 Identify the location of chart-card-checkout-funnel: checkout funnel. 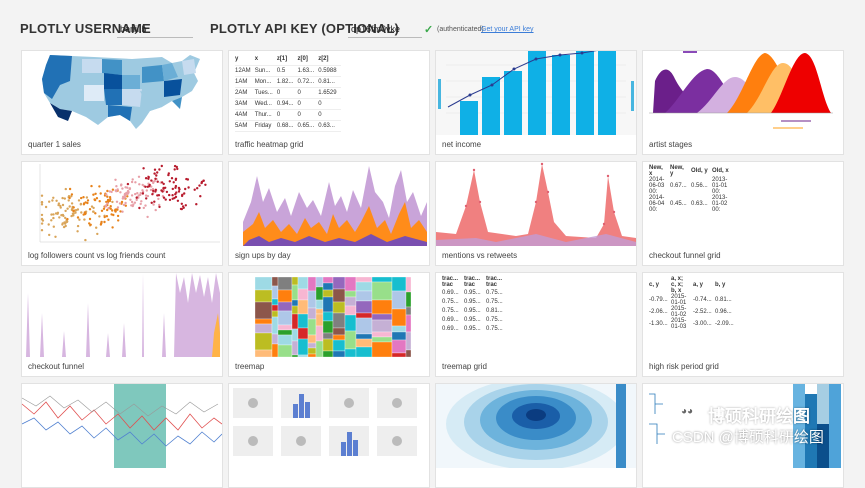
(122, 324).